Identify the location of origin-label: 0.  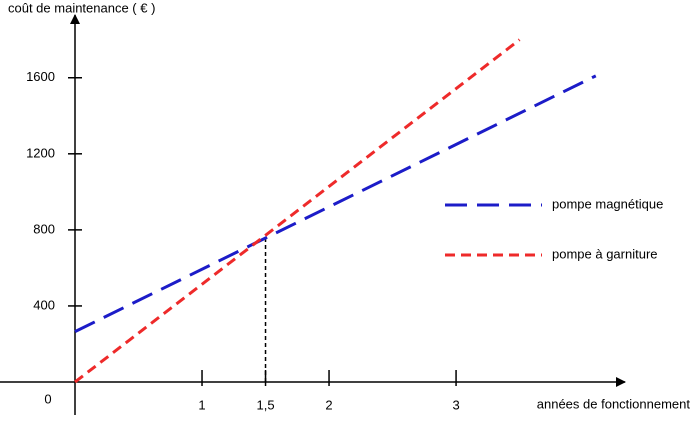
(47, 398).